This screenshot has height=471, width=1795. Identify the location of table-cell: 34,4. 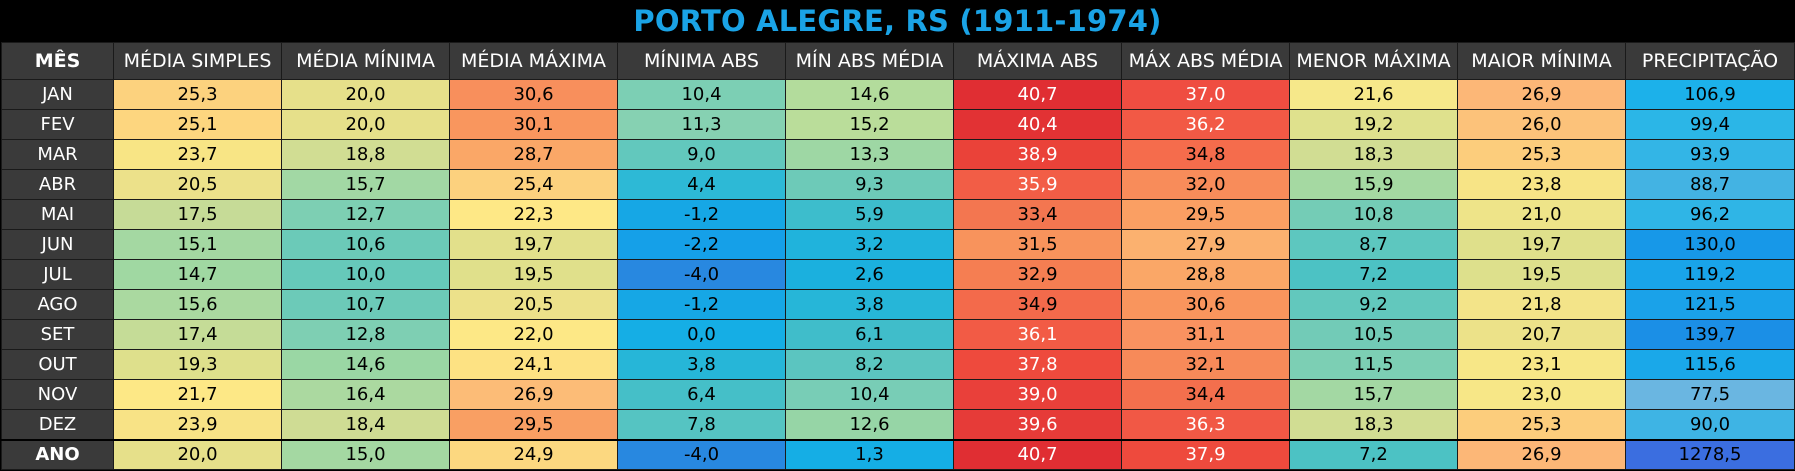
(1205, 394).